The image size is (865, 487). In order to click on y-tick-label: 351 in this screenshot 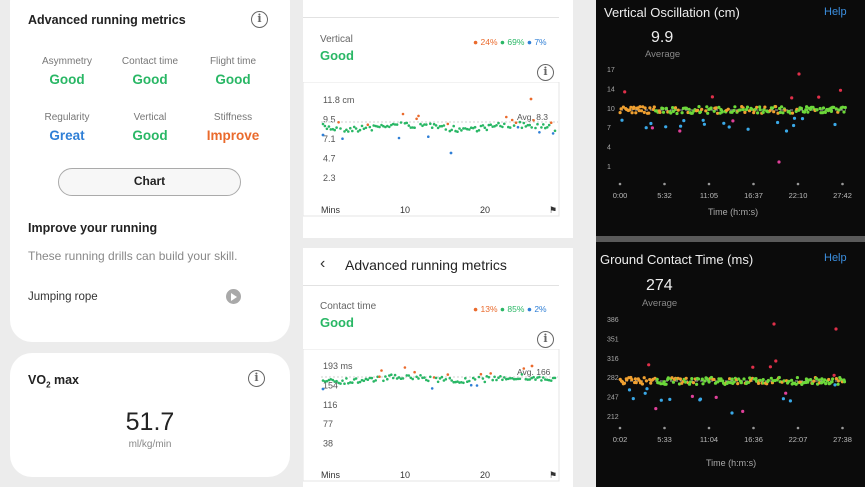, I will do `click(613, 339)`.